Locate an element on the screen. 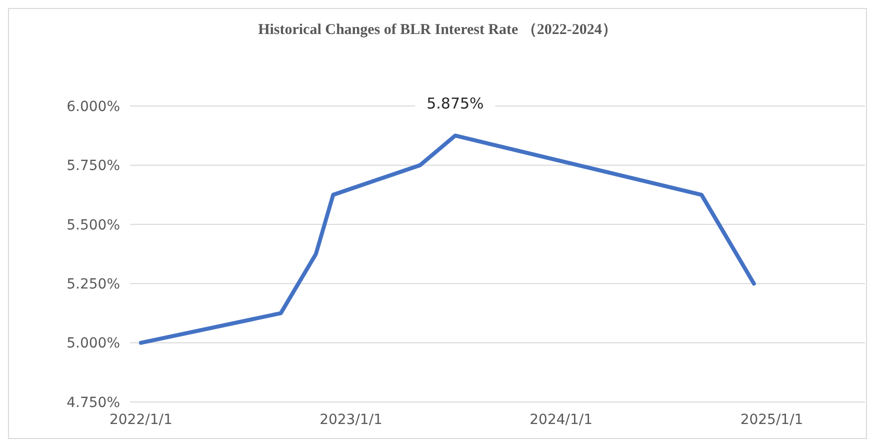 This screenshot has height=447, width=875. annotation: 5.875% is located at coordinates (455, 103).